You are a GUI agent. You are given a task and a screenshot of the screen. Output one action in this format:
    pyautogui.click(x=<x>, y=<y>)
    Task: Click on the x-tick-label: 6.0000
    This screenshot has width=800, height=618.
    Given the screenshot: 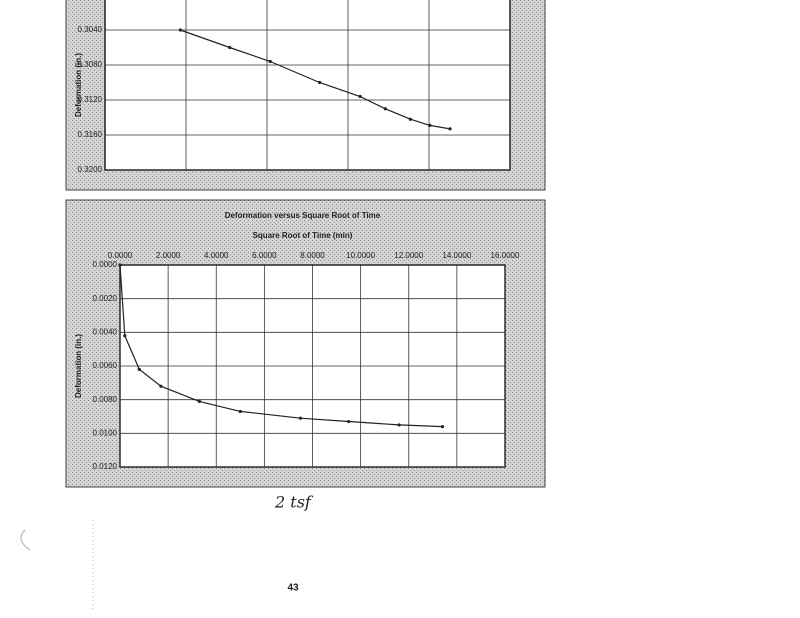 What is the action you would take?
    pyautogui.click(x=264, y=255)
    